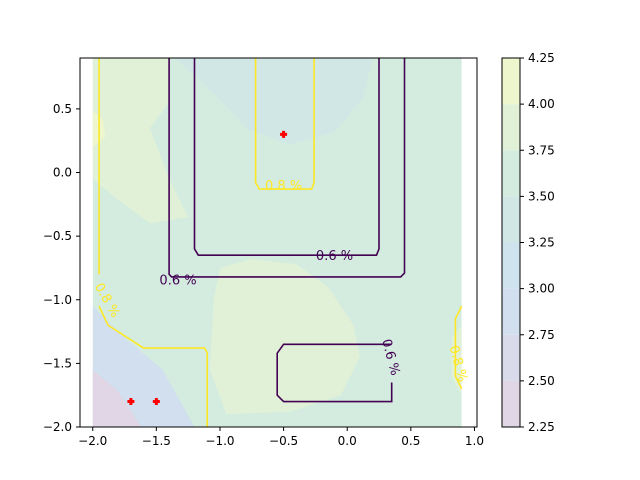  Describe the element at coordinates (62, 173) in the screenshot. I see `y-tick-label: 0.0` at that location.